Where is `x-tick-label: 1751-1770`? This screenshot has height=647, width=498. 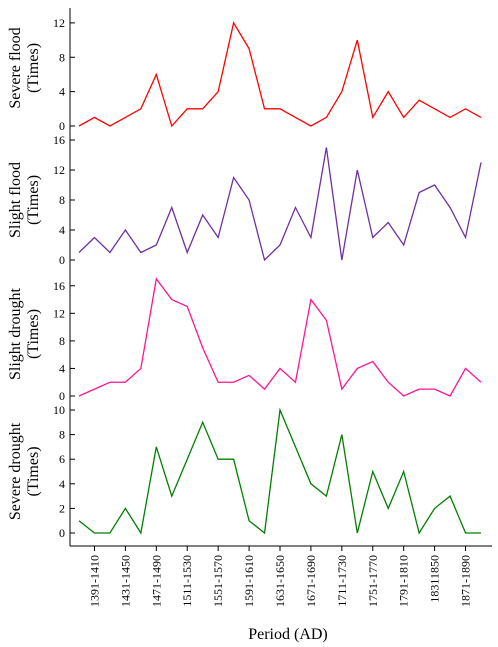
x-tick-label: 1751-1770 is located at coordinates (373, 581).